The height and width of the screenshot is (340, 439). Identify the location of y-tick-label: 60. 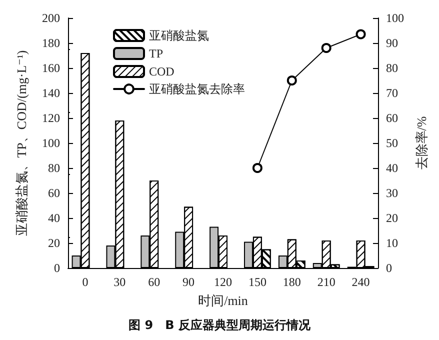
(54, 193).